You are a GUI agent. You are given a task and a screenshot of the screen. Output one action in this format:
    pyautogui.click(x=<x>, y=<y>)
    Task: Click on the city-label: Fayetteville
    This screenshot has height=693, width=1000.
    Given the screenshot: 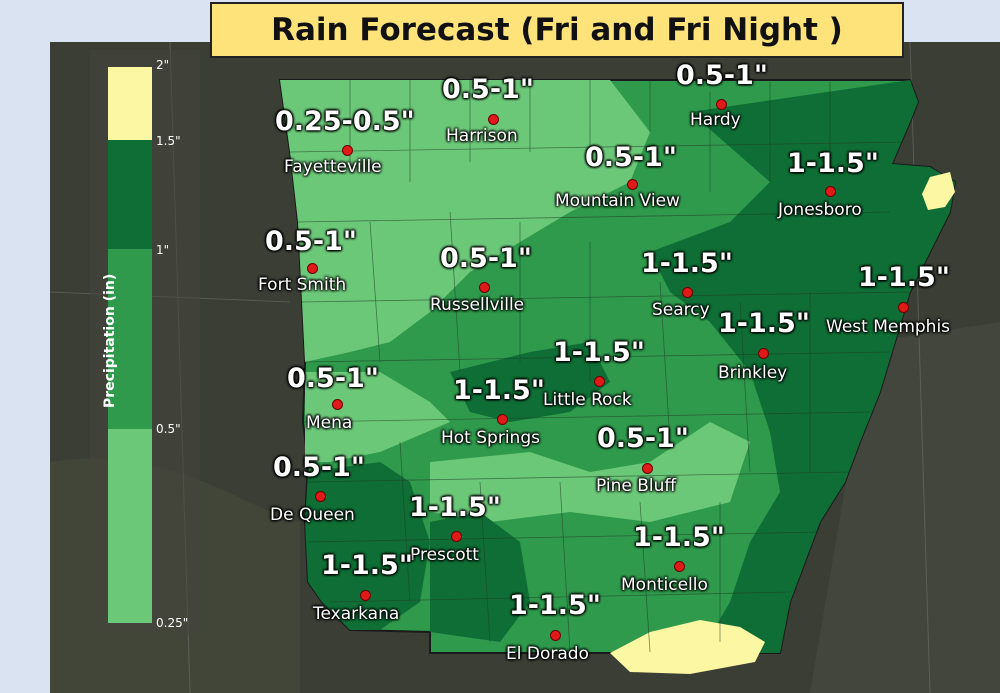 What is the action you would take?
    pyautogui.click(x=333, y=167)
    